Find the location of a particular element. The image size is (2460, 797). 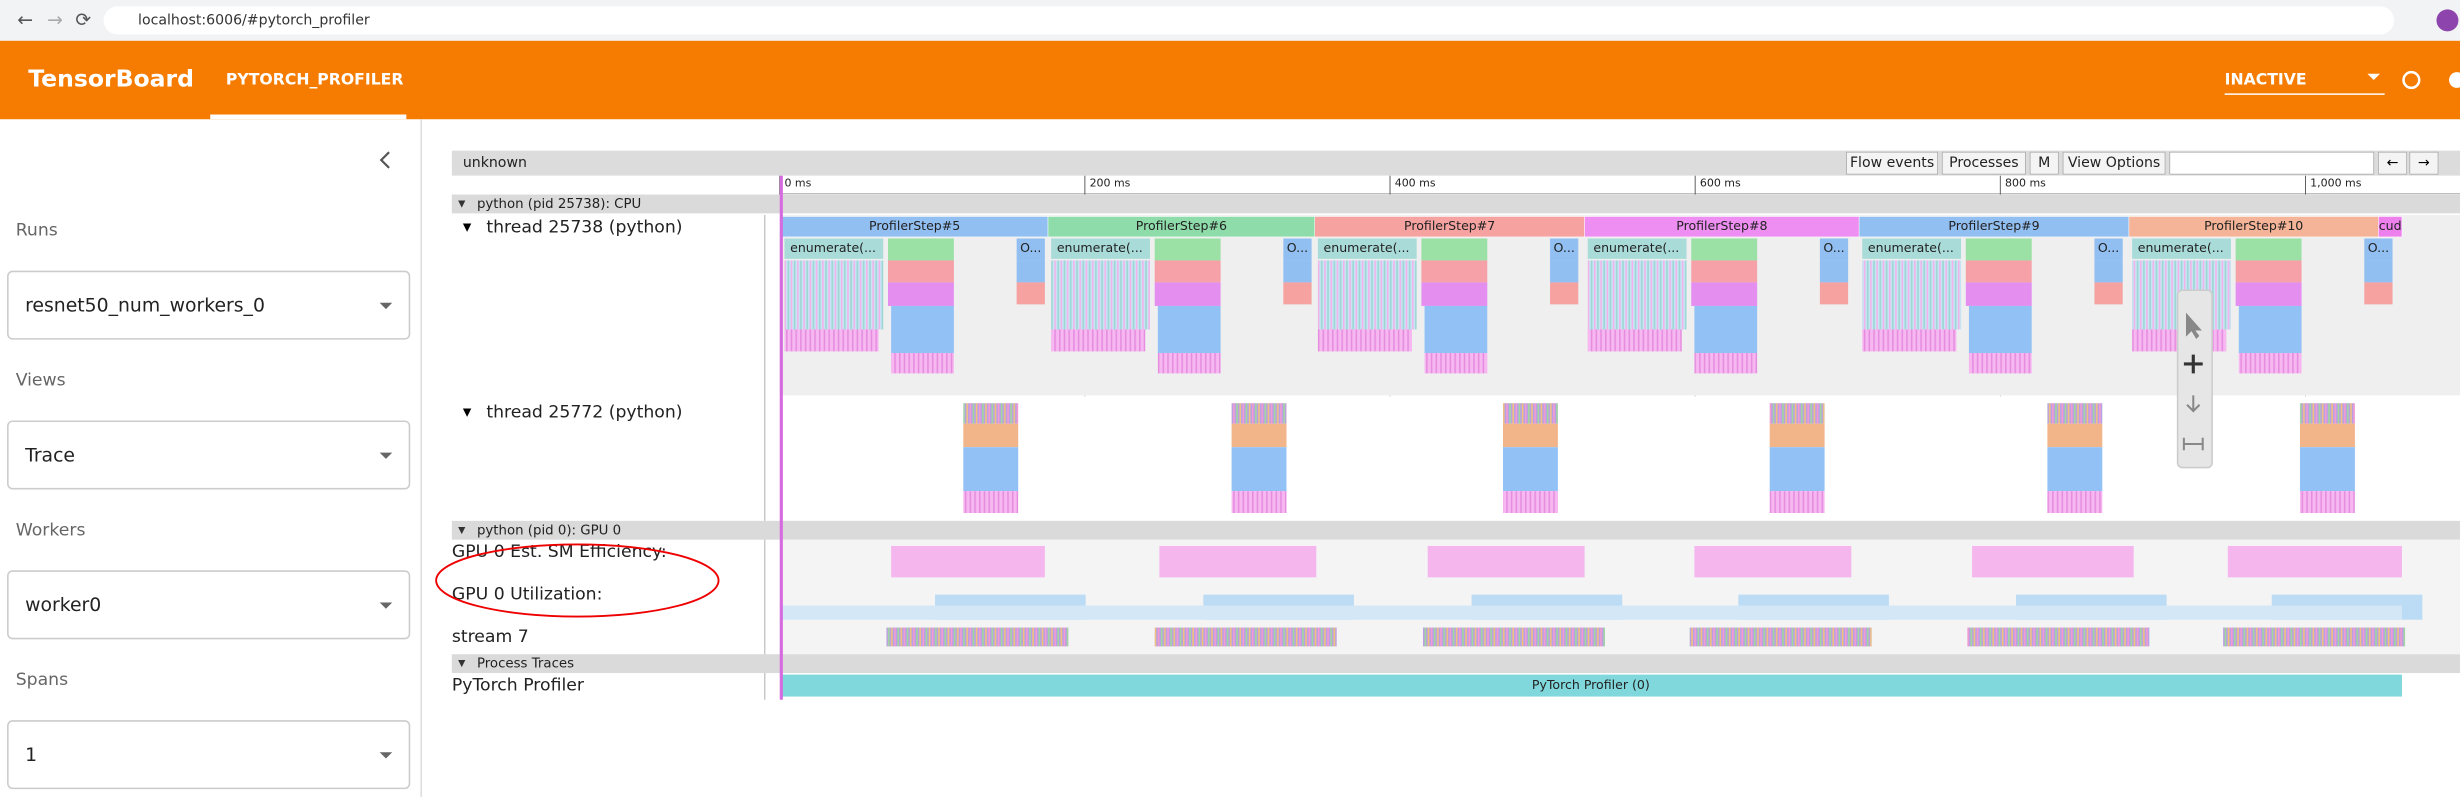

select-arrow is located at coordinates (2373, 77).